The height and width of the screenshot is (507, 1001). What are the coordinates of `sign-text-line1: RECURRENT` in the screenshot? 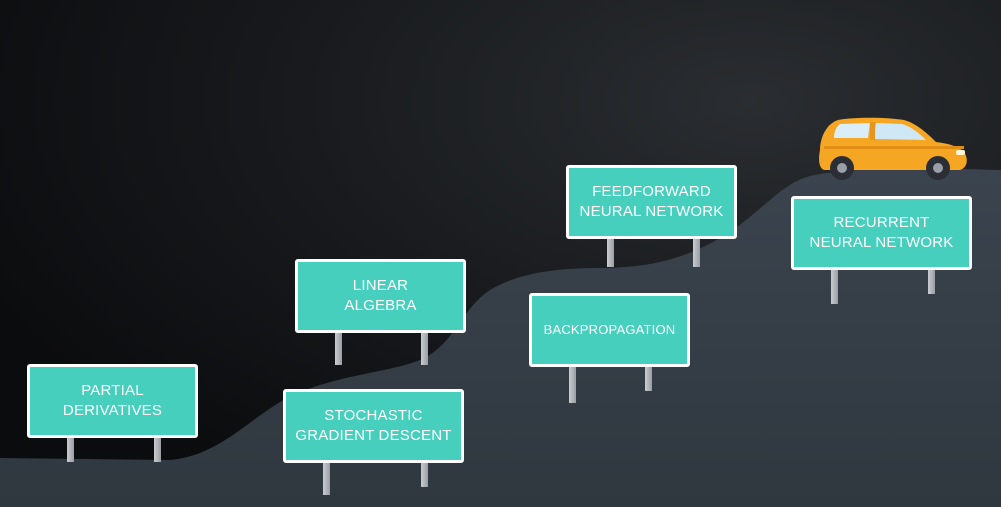 It's located at (881, 222).